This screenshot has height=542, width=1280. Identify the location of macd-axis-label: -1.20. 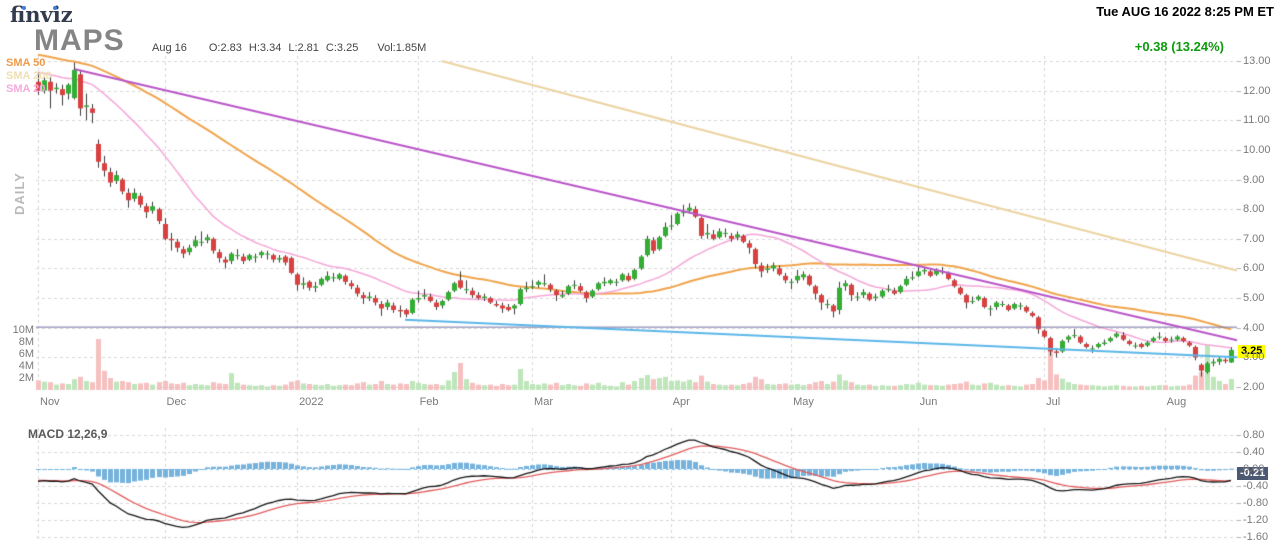
(1256, 520).